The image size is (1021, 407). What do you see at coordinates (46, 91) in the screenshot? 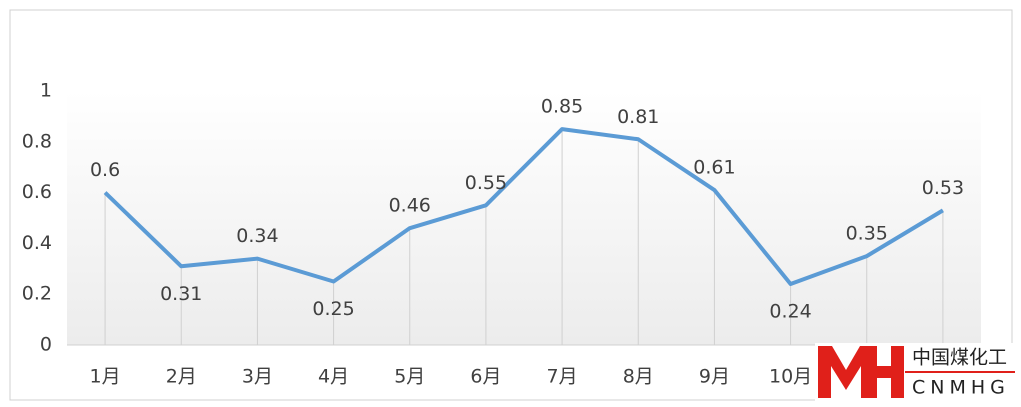
I see `y-tick-label: 1` at bounding box center [46, 91].